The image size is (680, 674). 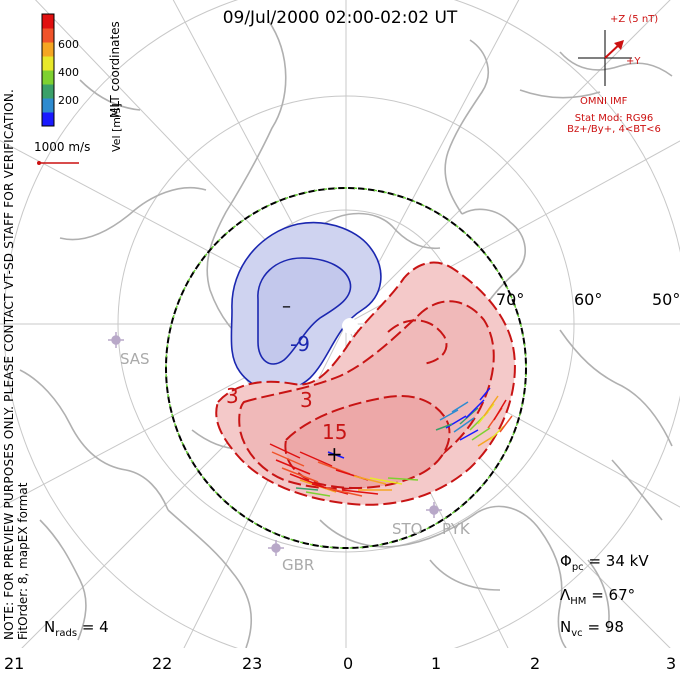 What do you see at coordinates (578, 601) in the screenshot?
I see `metric-lambda-sub: HM` at bounding box center [578, 601].